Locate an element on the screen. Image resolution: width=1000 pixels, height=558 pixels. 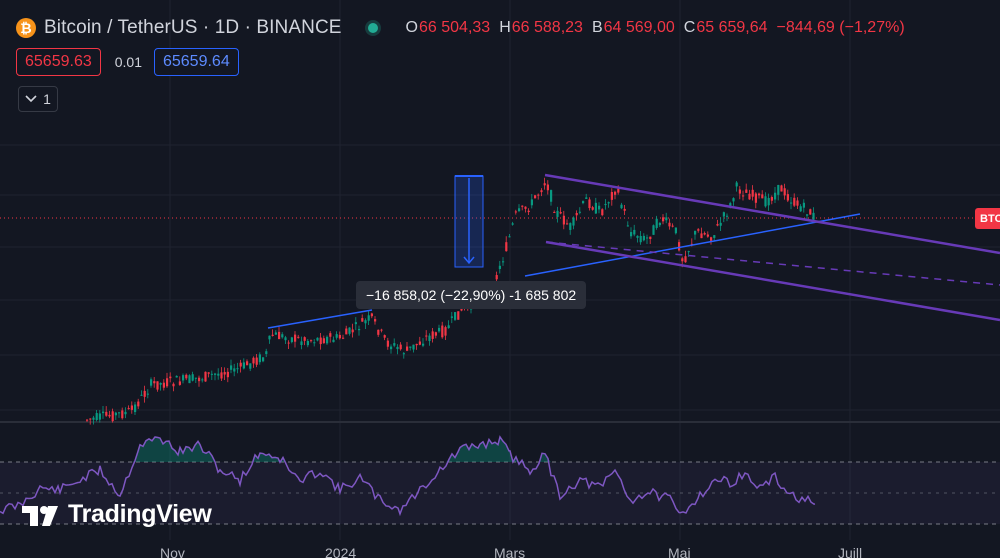
price-range-measure is located at coordinates (469, 221).